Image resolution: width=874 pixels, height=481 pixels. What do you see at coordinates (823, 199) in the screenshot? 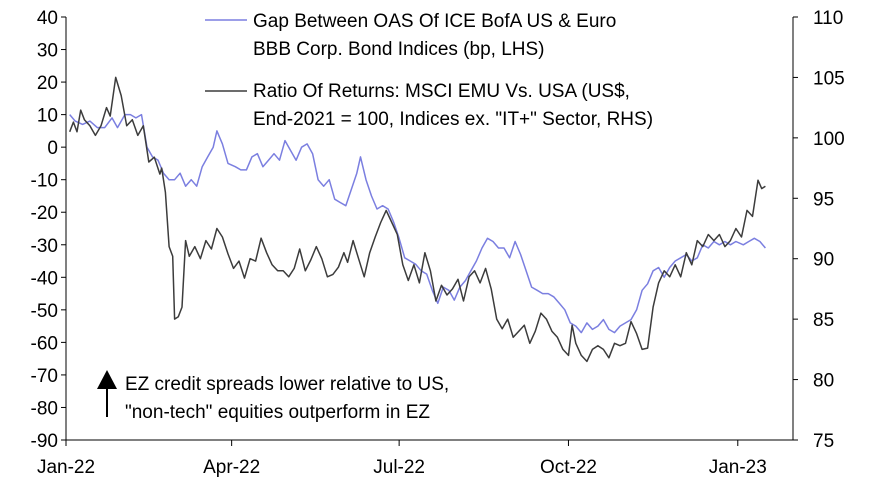
I see `right-tick-label: 95` at bounding box center [823, 199].